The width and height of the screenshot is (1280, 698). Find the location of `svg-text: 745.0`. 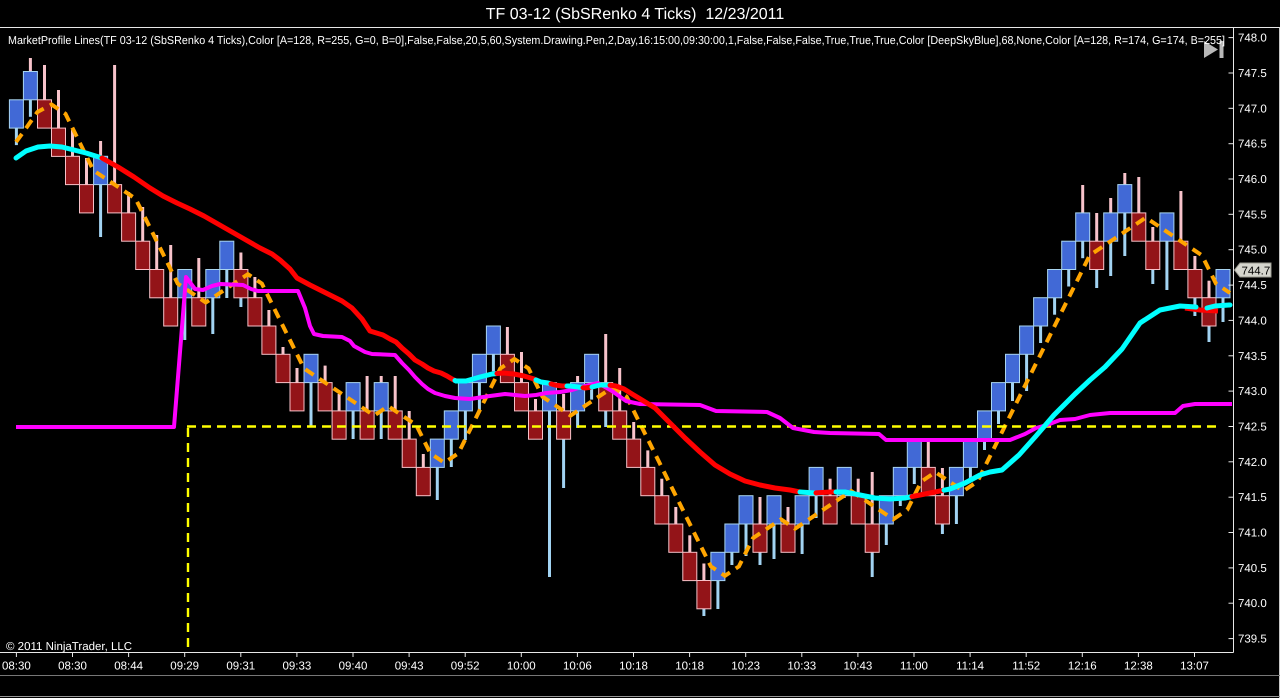

svg-text: 745.0 is located at coordinates (1252, 251).